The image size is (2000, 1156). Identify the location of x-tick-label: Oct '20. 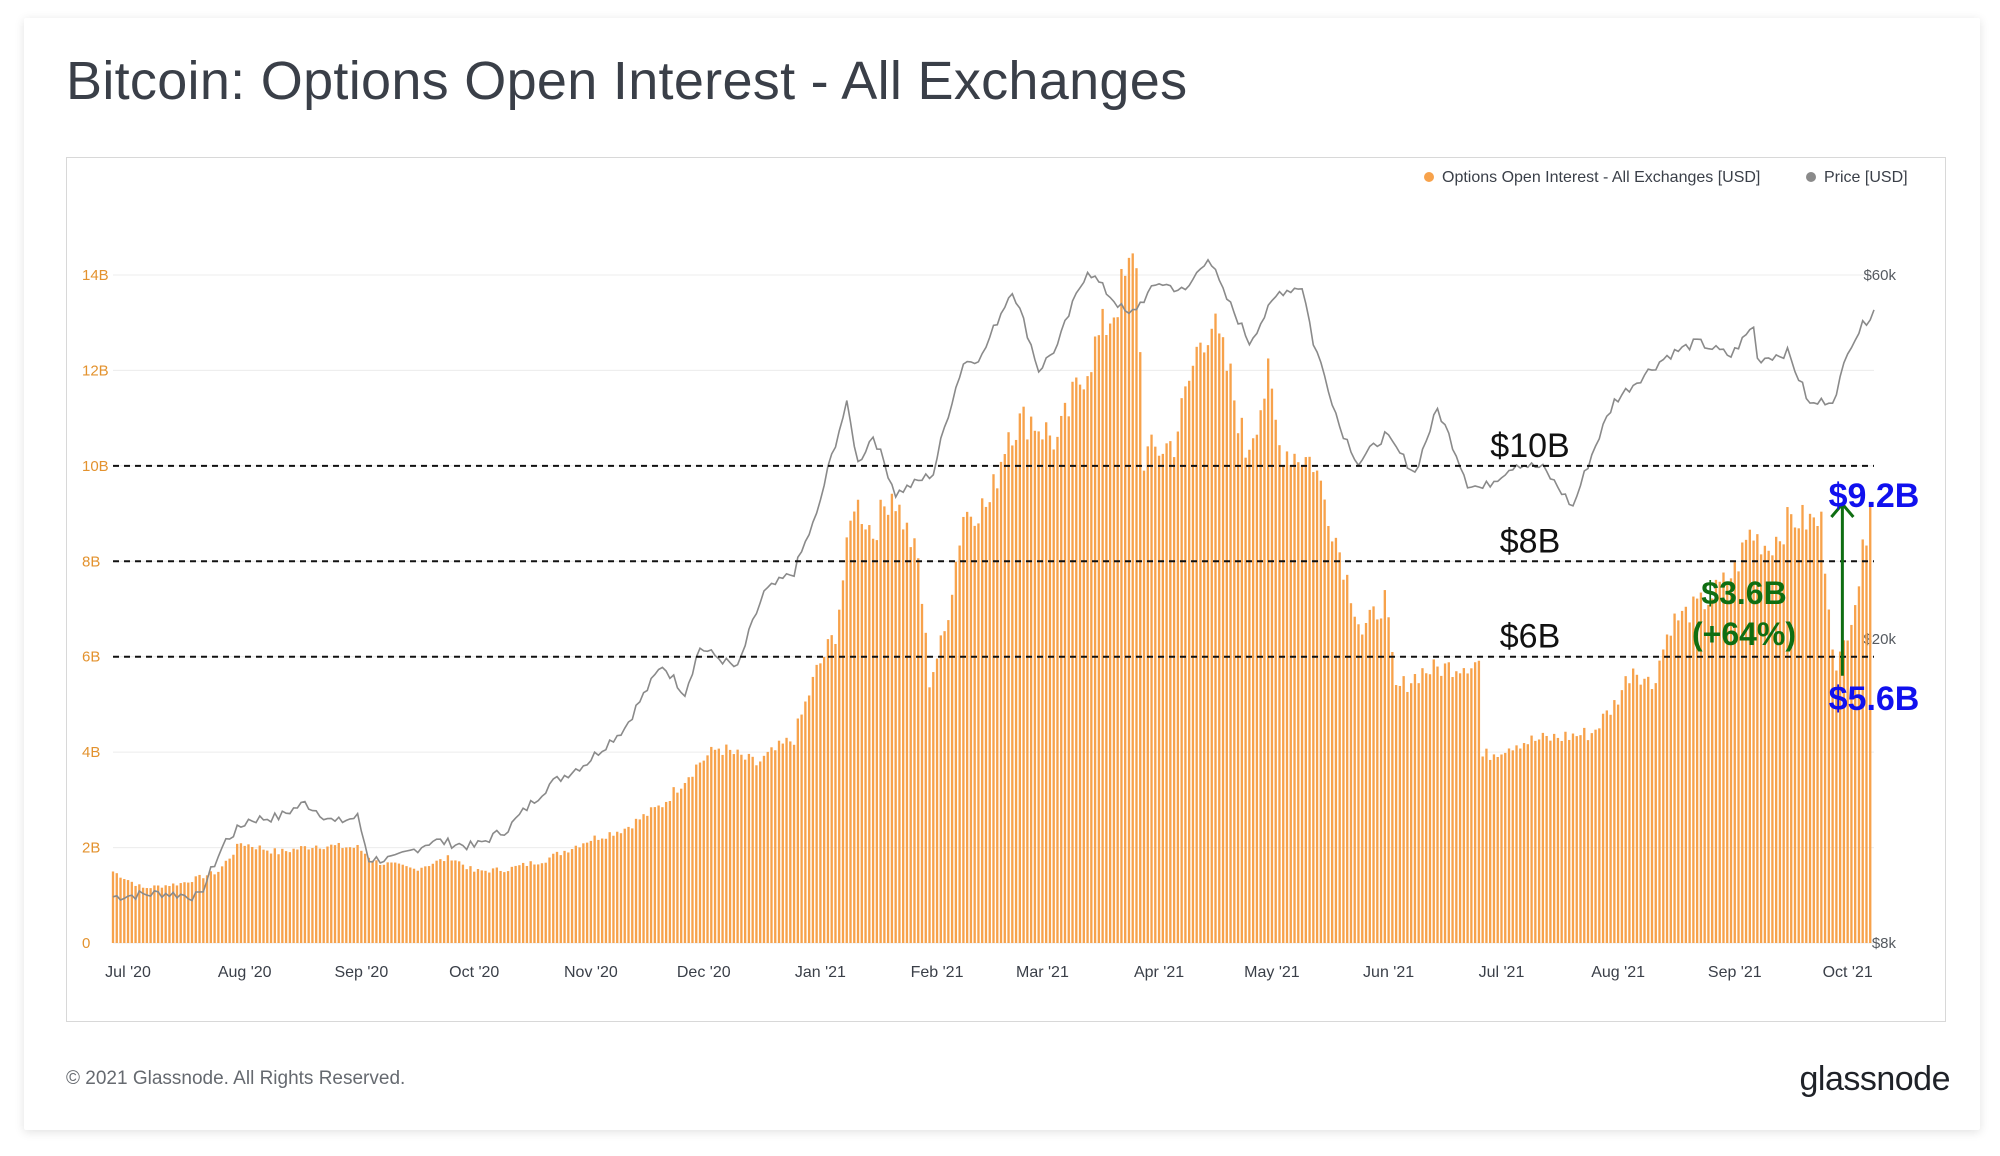
(474, 972).